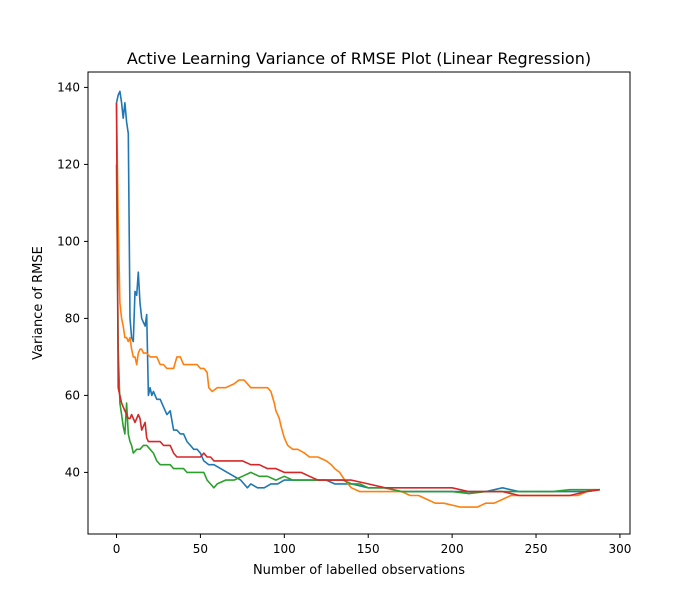 The height and width of the screenshot is (604, 700). What do you see at coordinates (117, 549) in the screenshot?
I see `x-tick-label: 0` at bounding box center [117, 549].